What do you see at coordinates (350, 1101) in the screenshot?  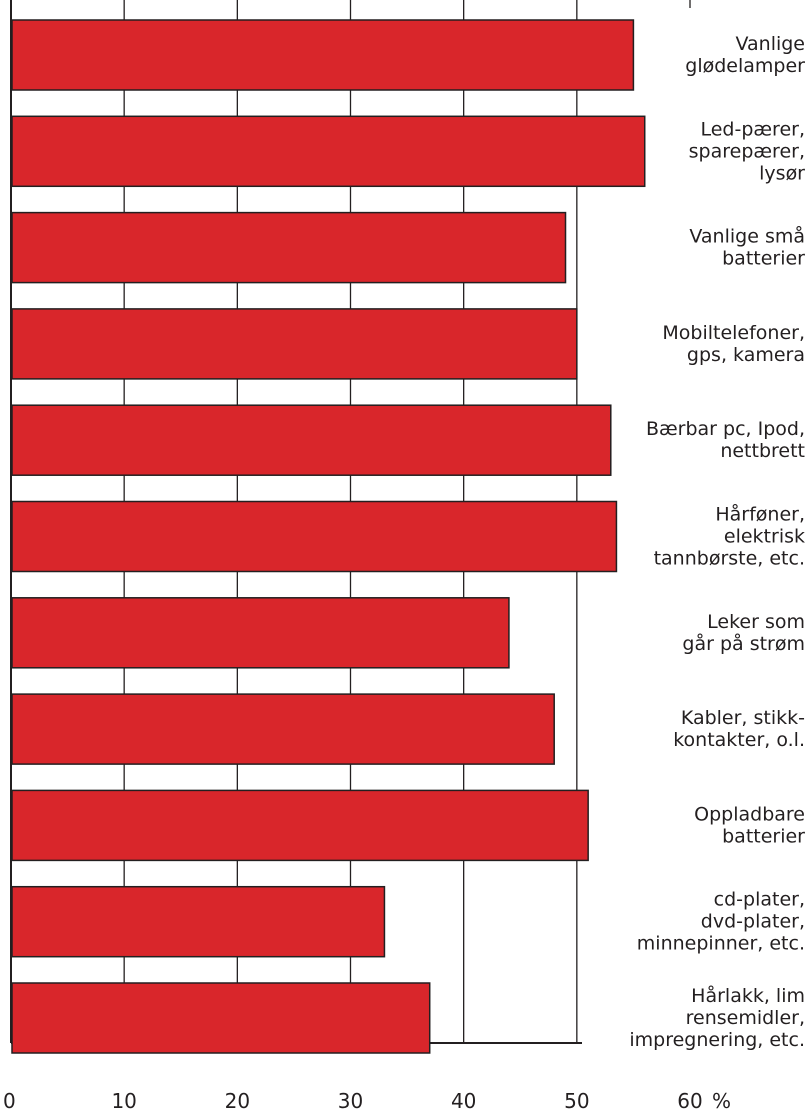 I see `x-tick-label: 30` at bounding box center [350, 1101].